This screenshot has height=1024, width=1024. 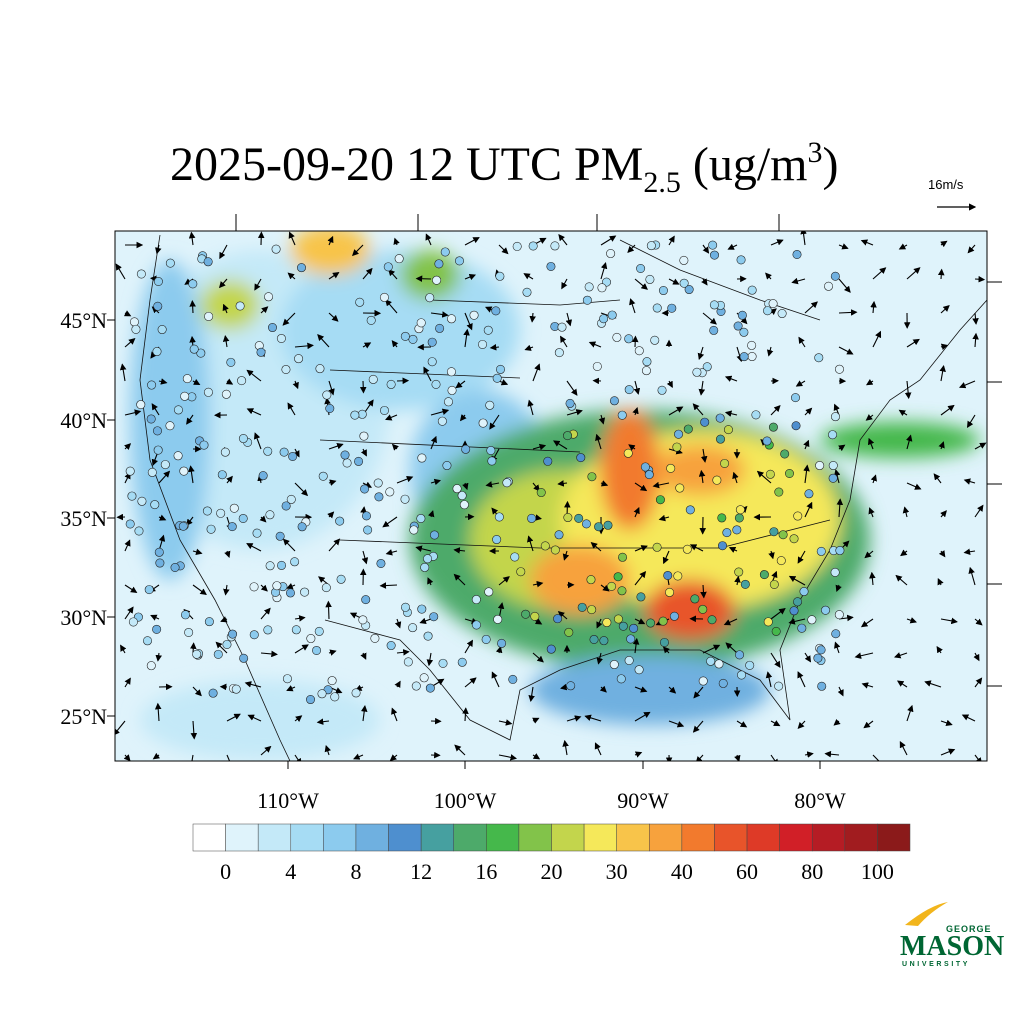 I want to click on lon-label: 100°W, so click(x=465, y=800).